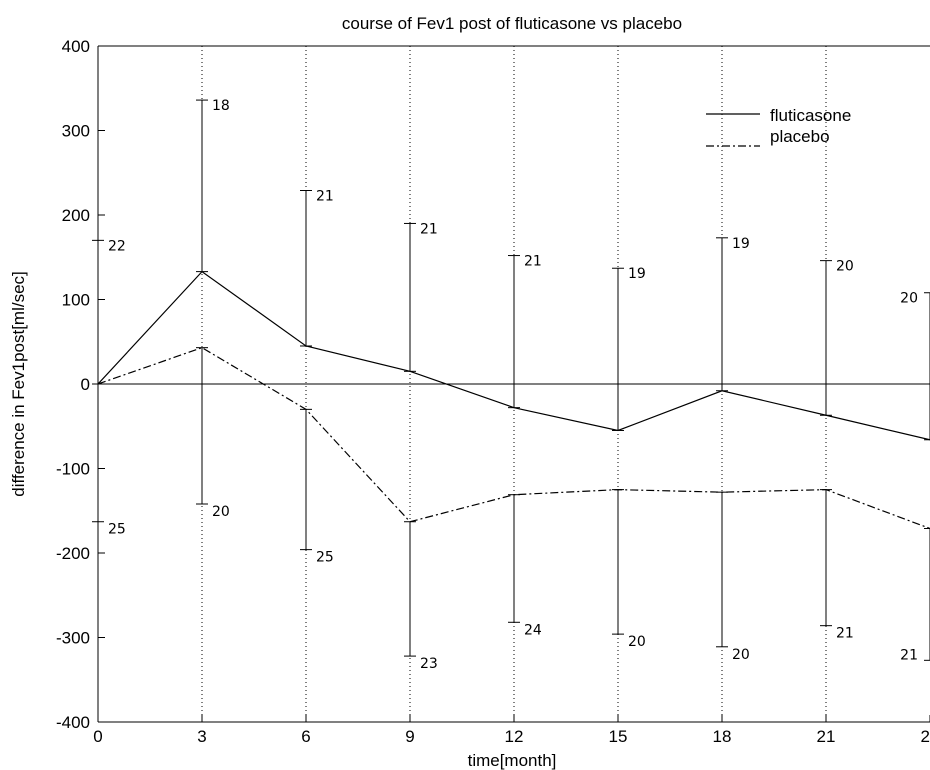 Image resolution: width=930 pixels, height=770 pixels. What do you see at coordinates (76, 215) in the screenshot?
I see `y-tick-label: 200` at bounding box center [76, 215].